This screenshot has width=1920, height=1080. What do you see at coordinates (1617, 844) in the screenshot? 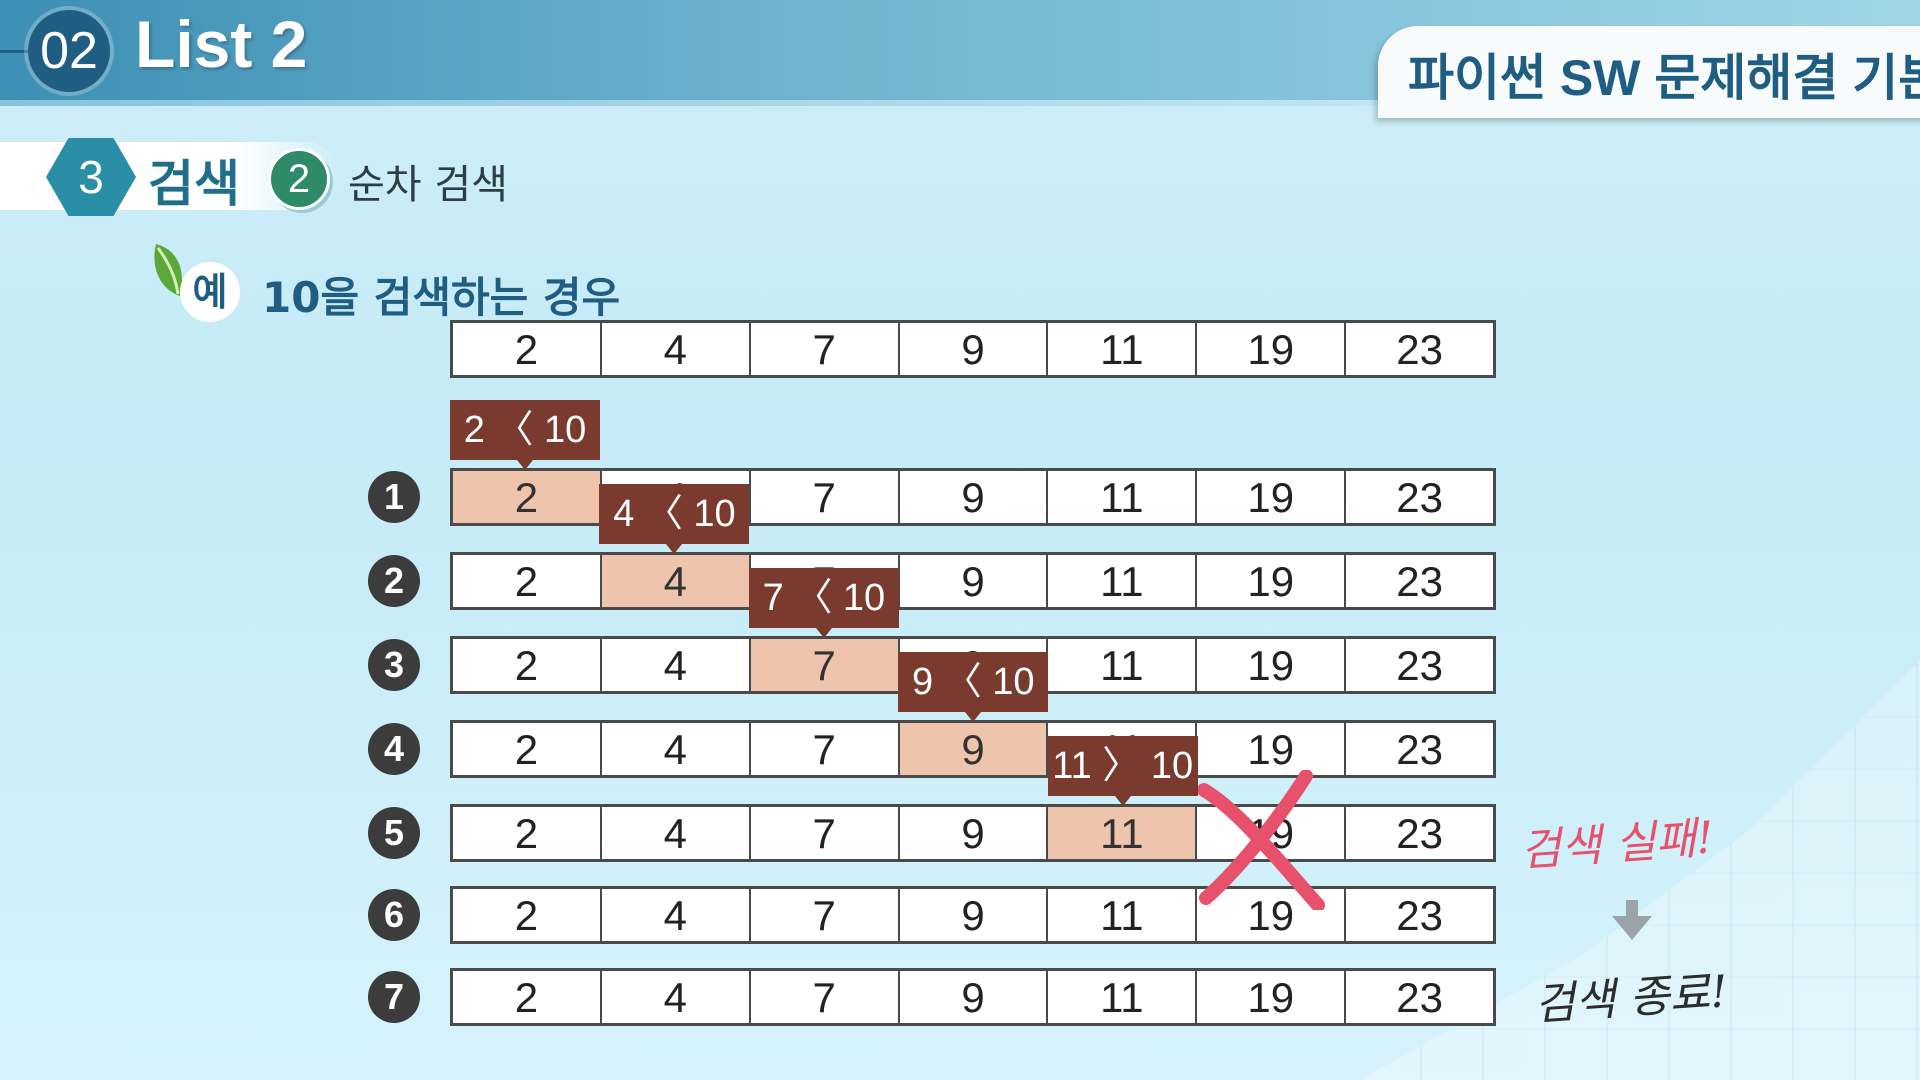
I see `search-fail-text: 검색 실패!` at bounding box center [1617, 844].